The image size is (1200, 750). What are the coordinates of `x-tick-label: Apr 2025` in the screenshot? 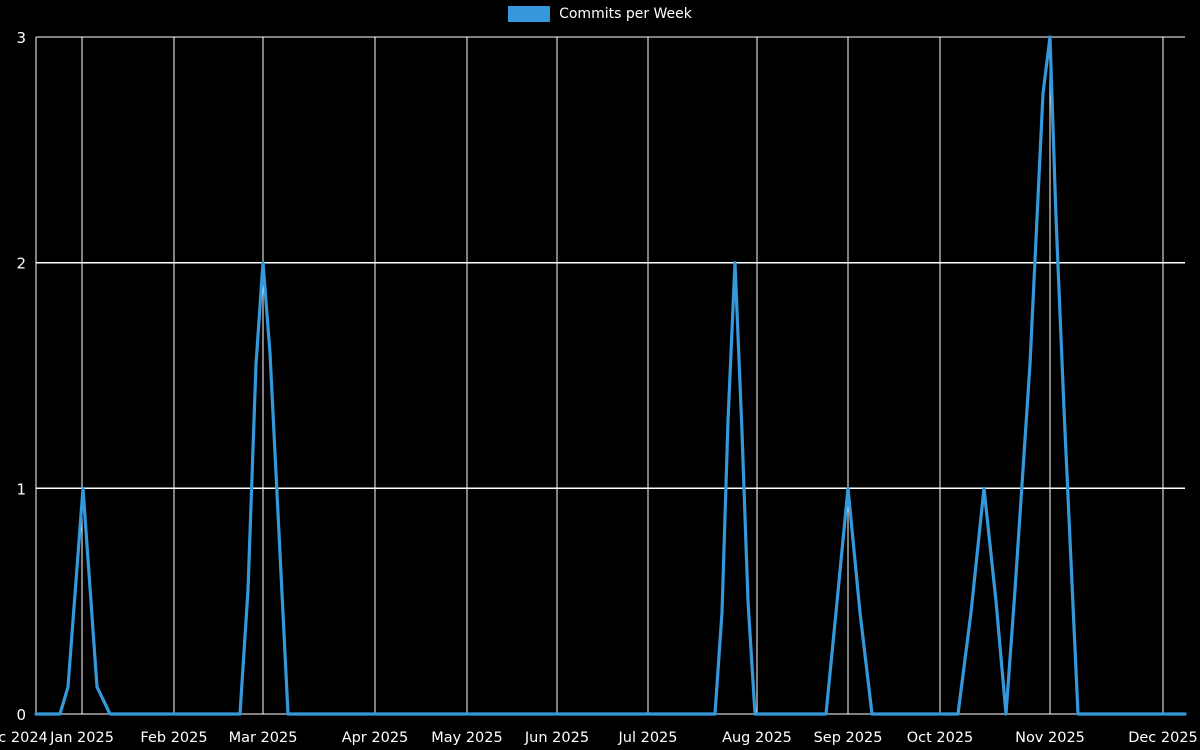 It's located at (375, 738).